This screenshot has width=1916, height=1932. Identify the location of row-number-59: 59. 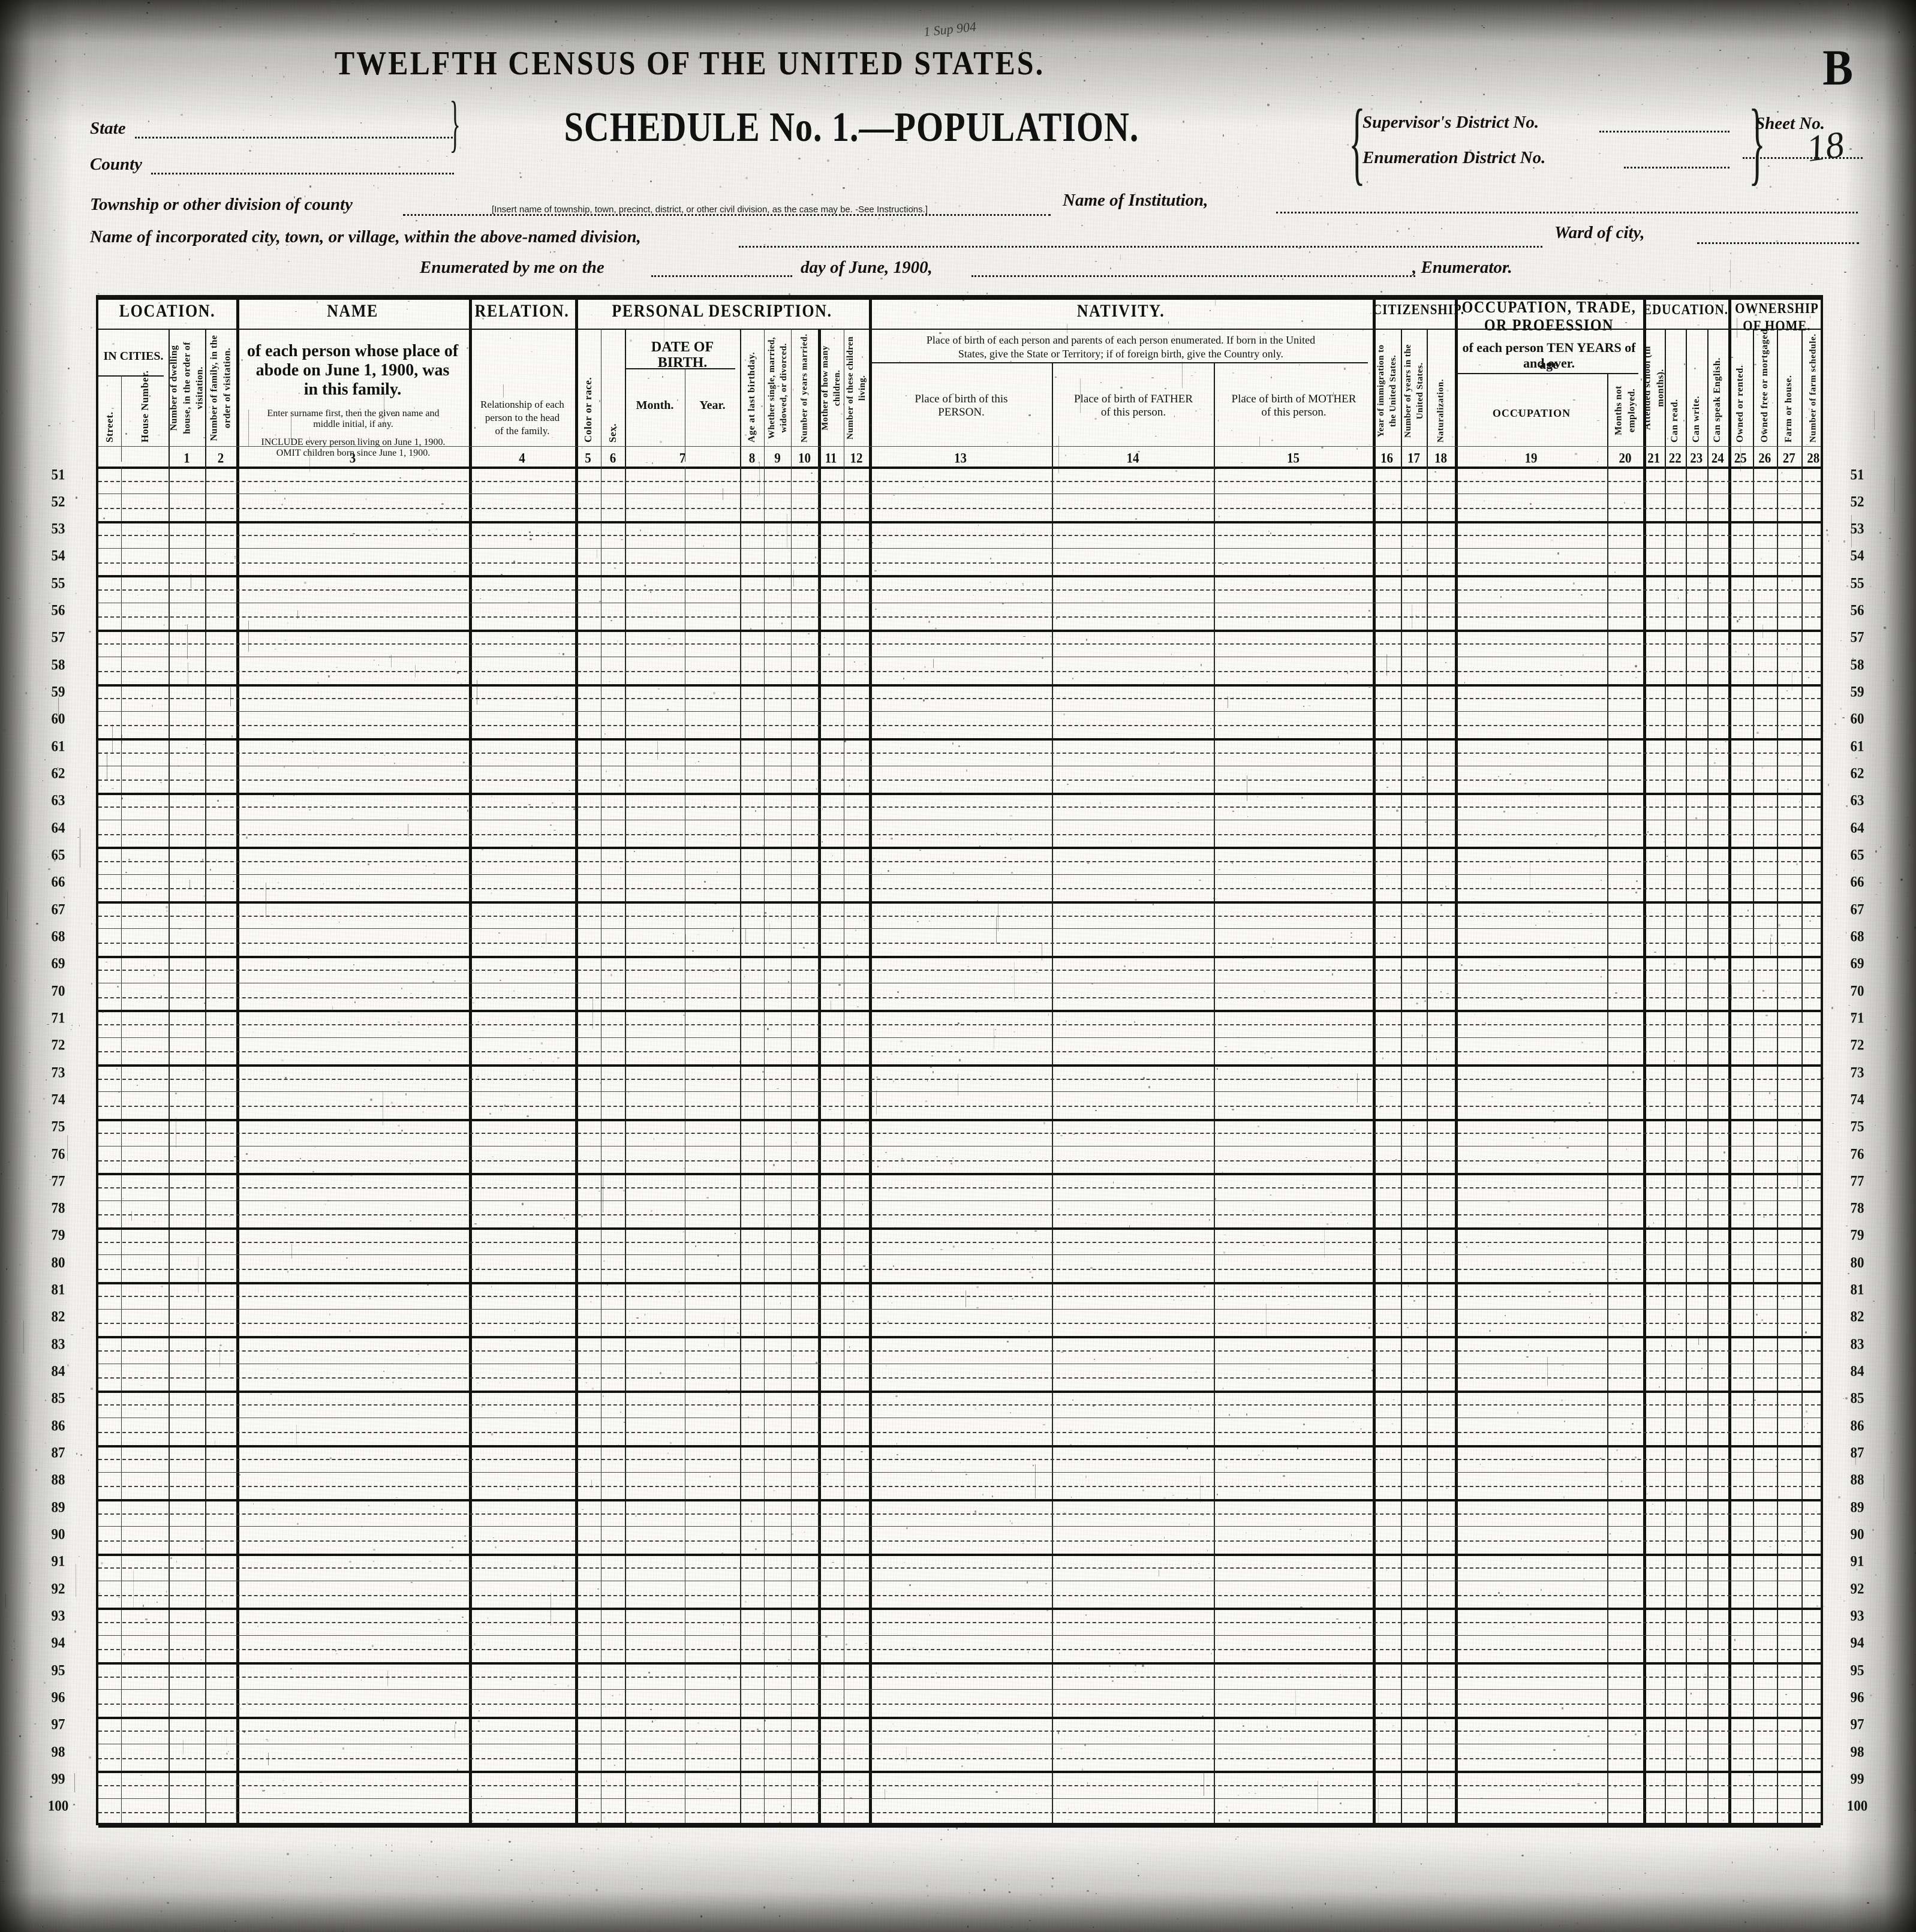
(1857, 691).